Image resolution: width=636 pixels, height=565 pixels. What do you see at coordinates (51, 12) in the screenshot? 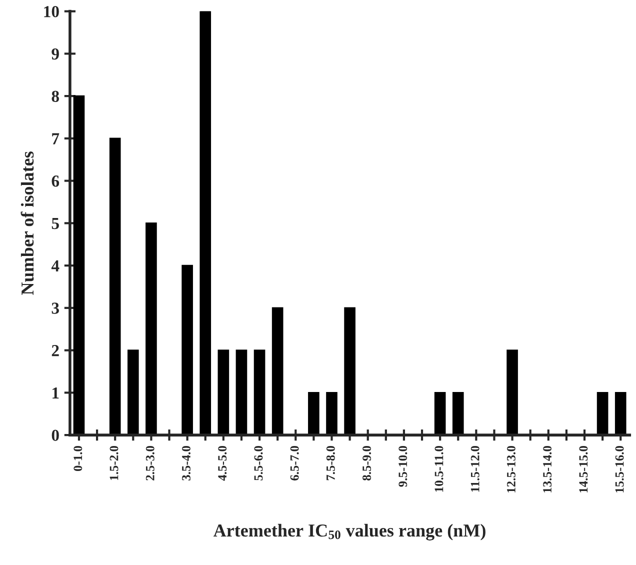
I see `y-tick-label: 10` at bounding box center [51, 12].